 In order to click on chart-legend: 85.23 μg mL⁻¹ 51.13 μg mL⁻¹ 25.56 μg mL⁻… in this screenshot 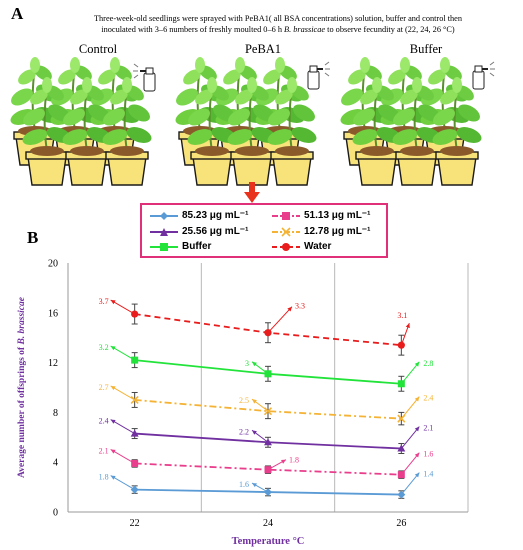, I will do `click(264, 230)`.